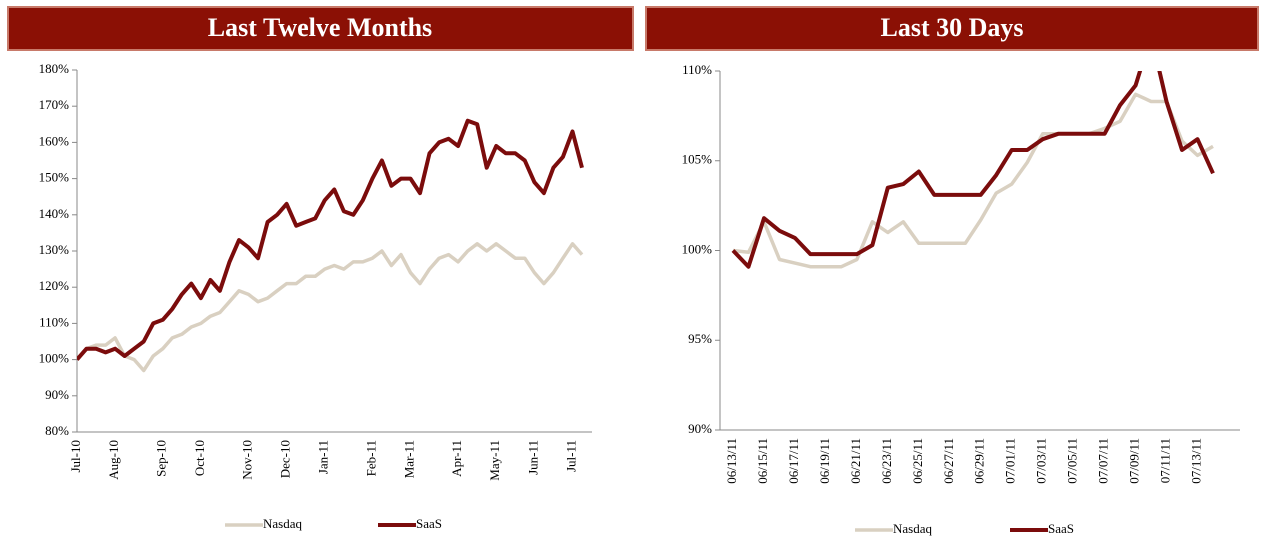 This screenshot has width=1261, height=551. Describe the element at coordinates (1103, 461) in the screenshot. I see `x-tick-label: 07/07/11` at that location.